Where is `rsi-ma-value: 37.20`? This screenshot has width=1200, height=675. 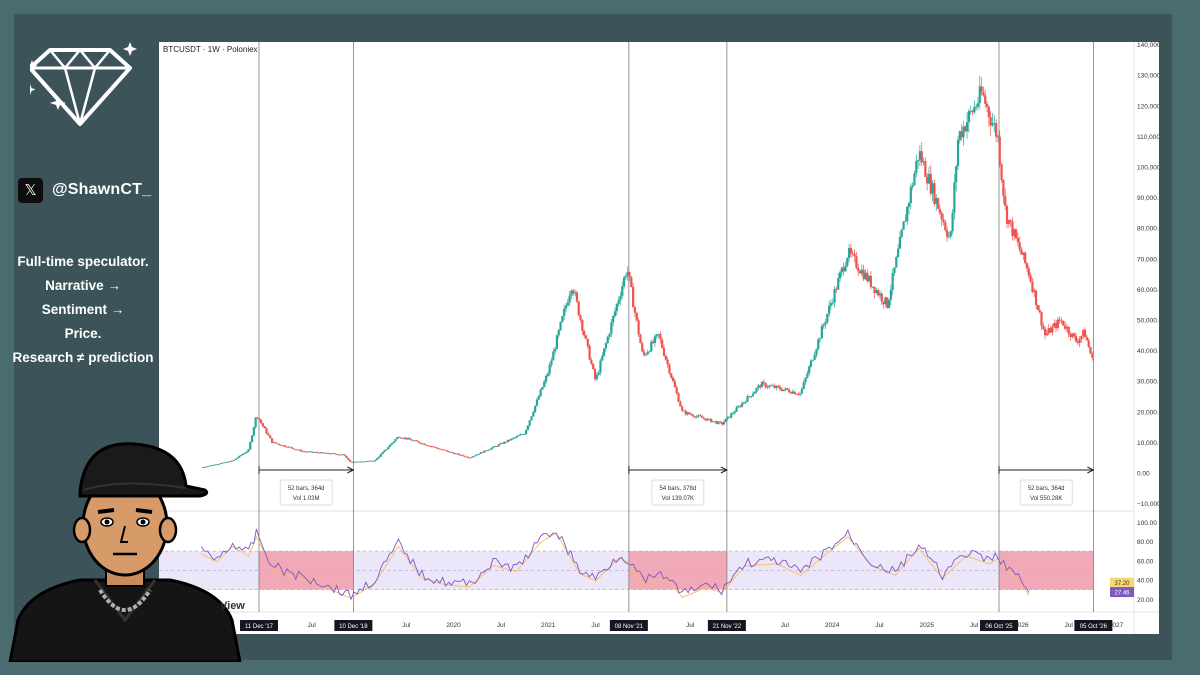 rsi-ma-value: 37.20 is located at coordinates (1122, 584).